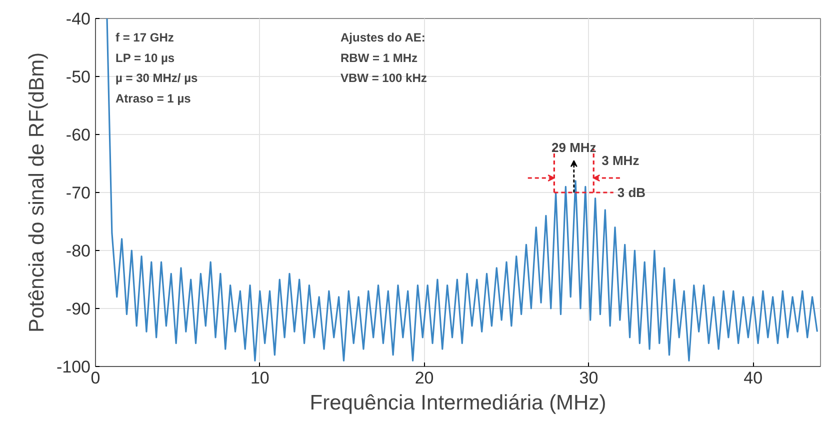 This screenshot has height=428, width=822. I want to click on y-tick-label: -100, so click(73, 367).